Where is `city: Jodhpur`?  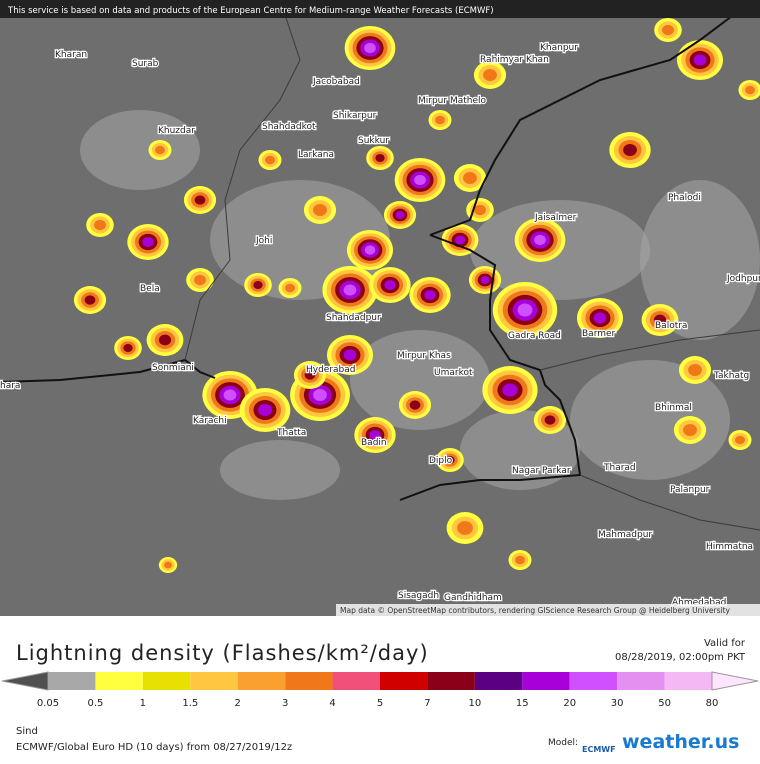
city: Jodhpur is located at coordinates (743, 279).